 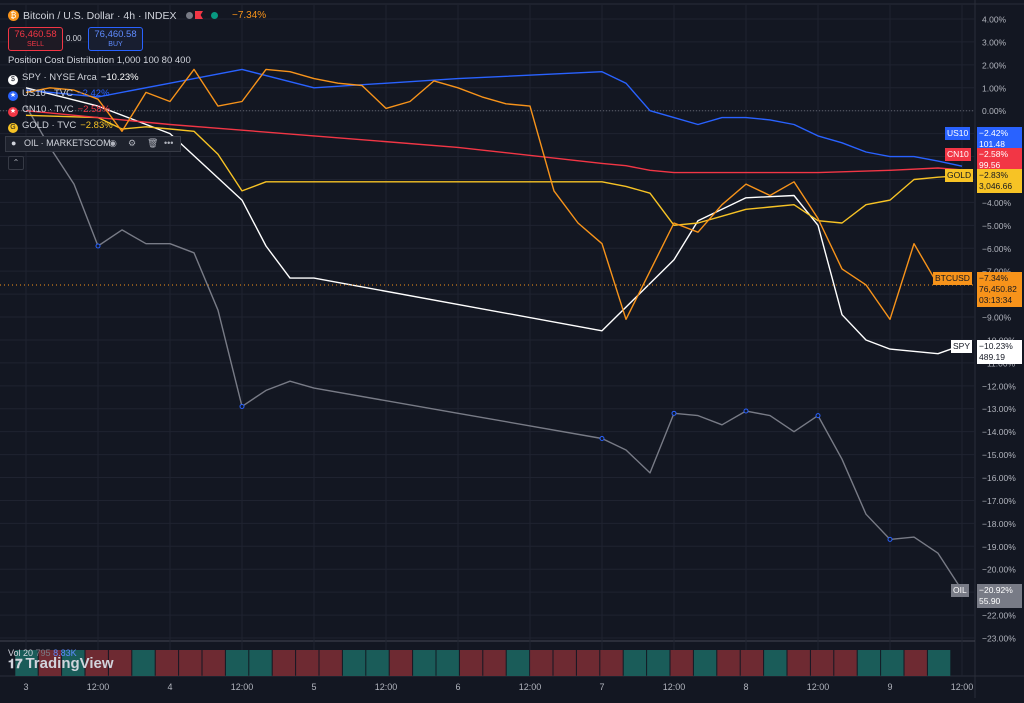 What do you see at coordinates (13, 96) in the screenshot?
I see `us-flag-icon: ★` at bounding box center [13, 96].